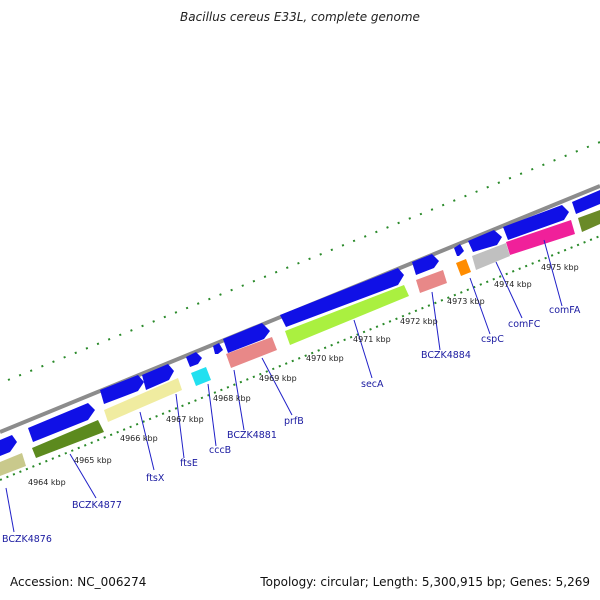 This screenshot has height=600, width=600. Describe the element at coordinates (220, 450) in the screenshot. I see `gene-label: cccB` at that location.